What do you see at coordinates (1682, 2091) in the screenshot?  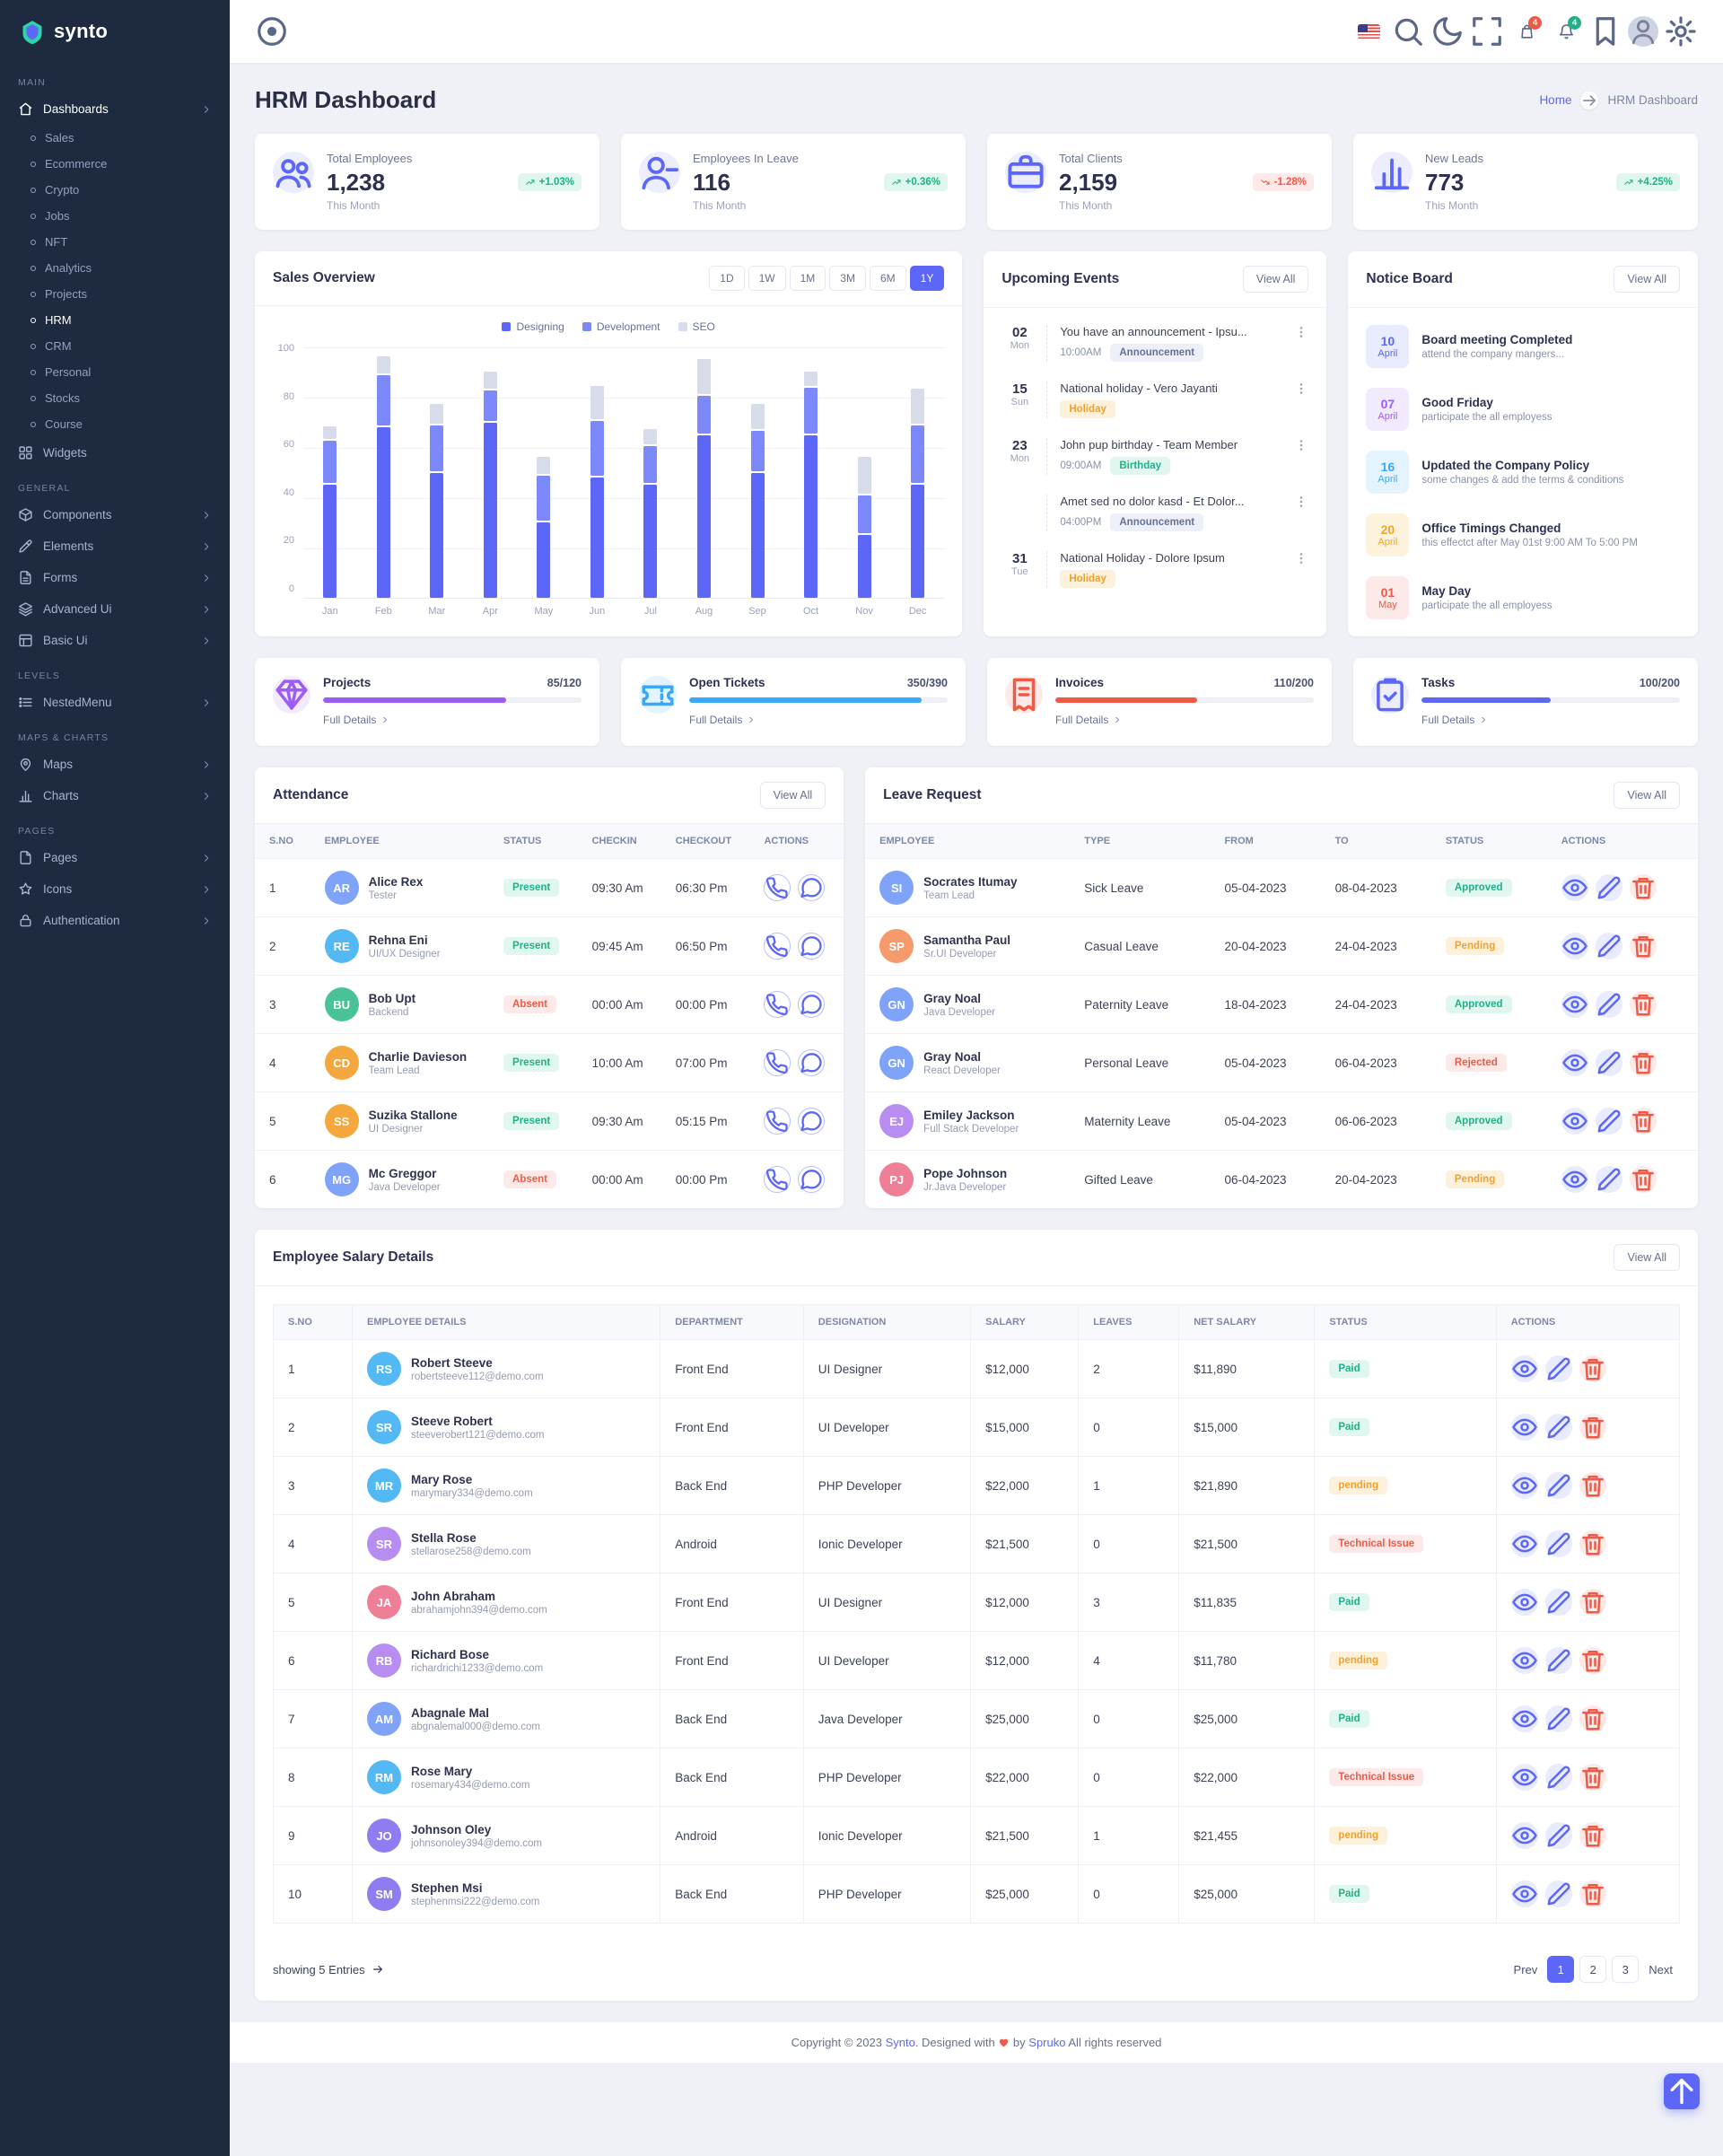 I see `scroll-top-button` at bounding box center [1682, 2091].